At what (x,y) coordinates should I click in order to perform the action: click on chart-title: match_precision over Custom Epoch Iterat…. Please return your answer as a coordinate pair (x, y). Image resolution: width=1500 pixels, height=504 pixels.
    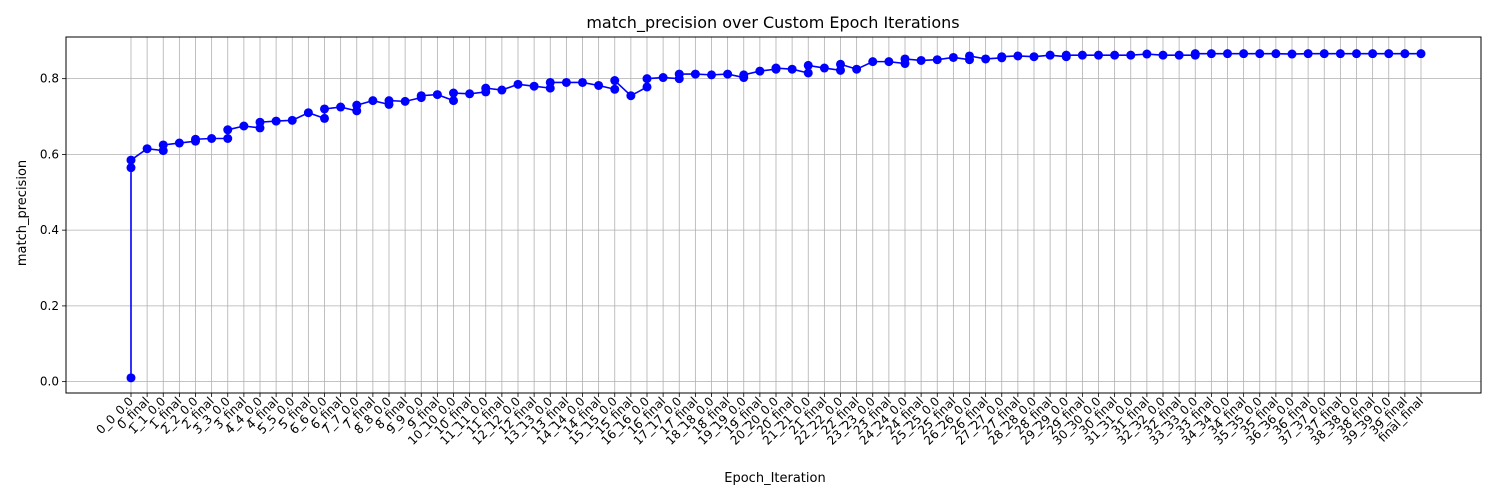
    Looking at the image, I should click on (772, 23).